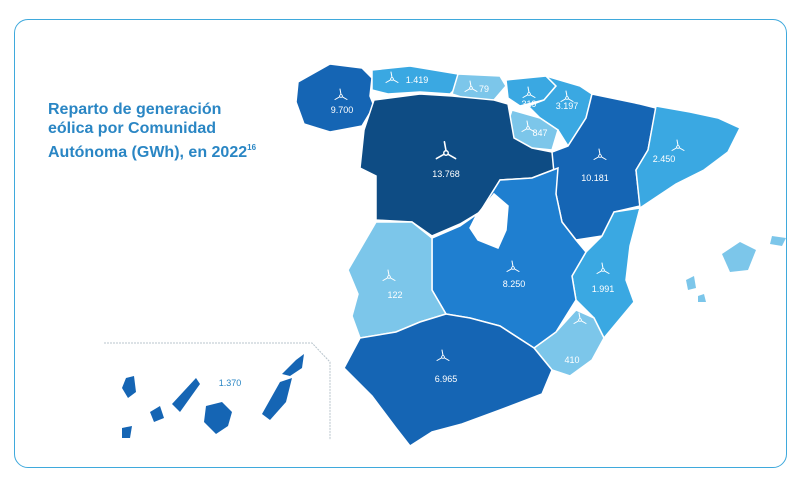 This screenshot has height=485, width=800. Describe the element at coordinates (571, 360) in the screenshot. I see `label-murcia: 410` at that location.